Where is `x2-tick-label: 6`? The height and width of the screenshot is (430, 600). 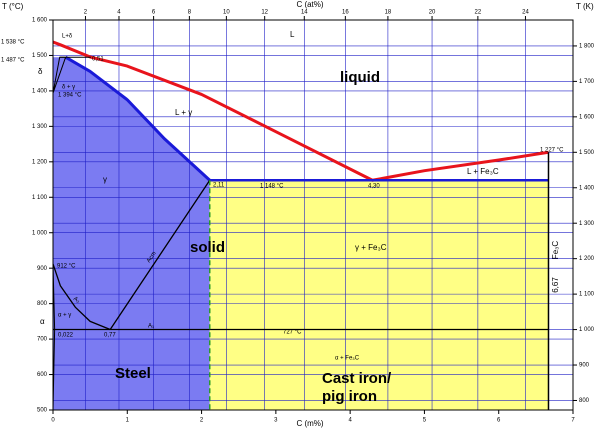 x2-tick-label: 6 is located at coordinates (154, 13).